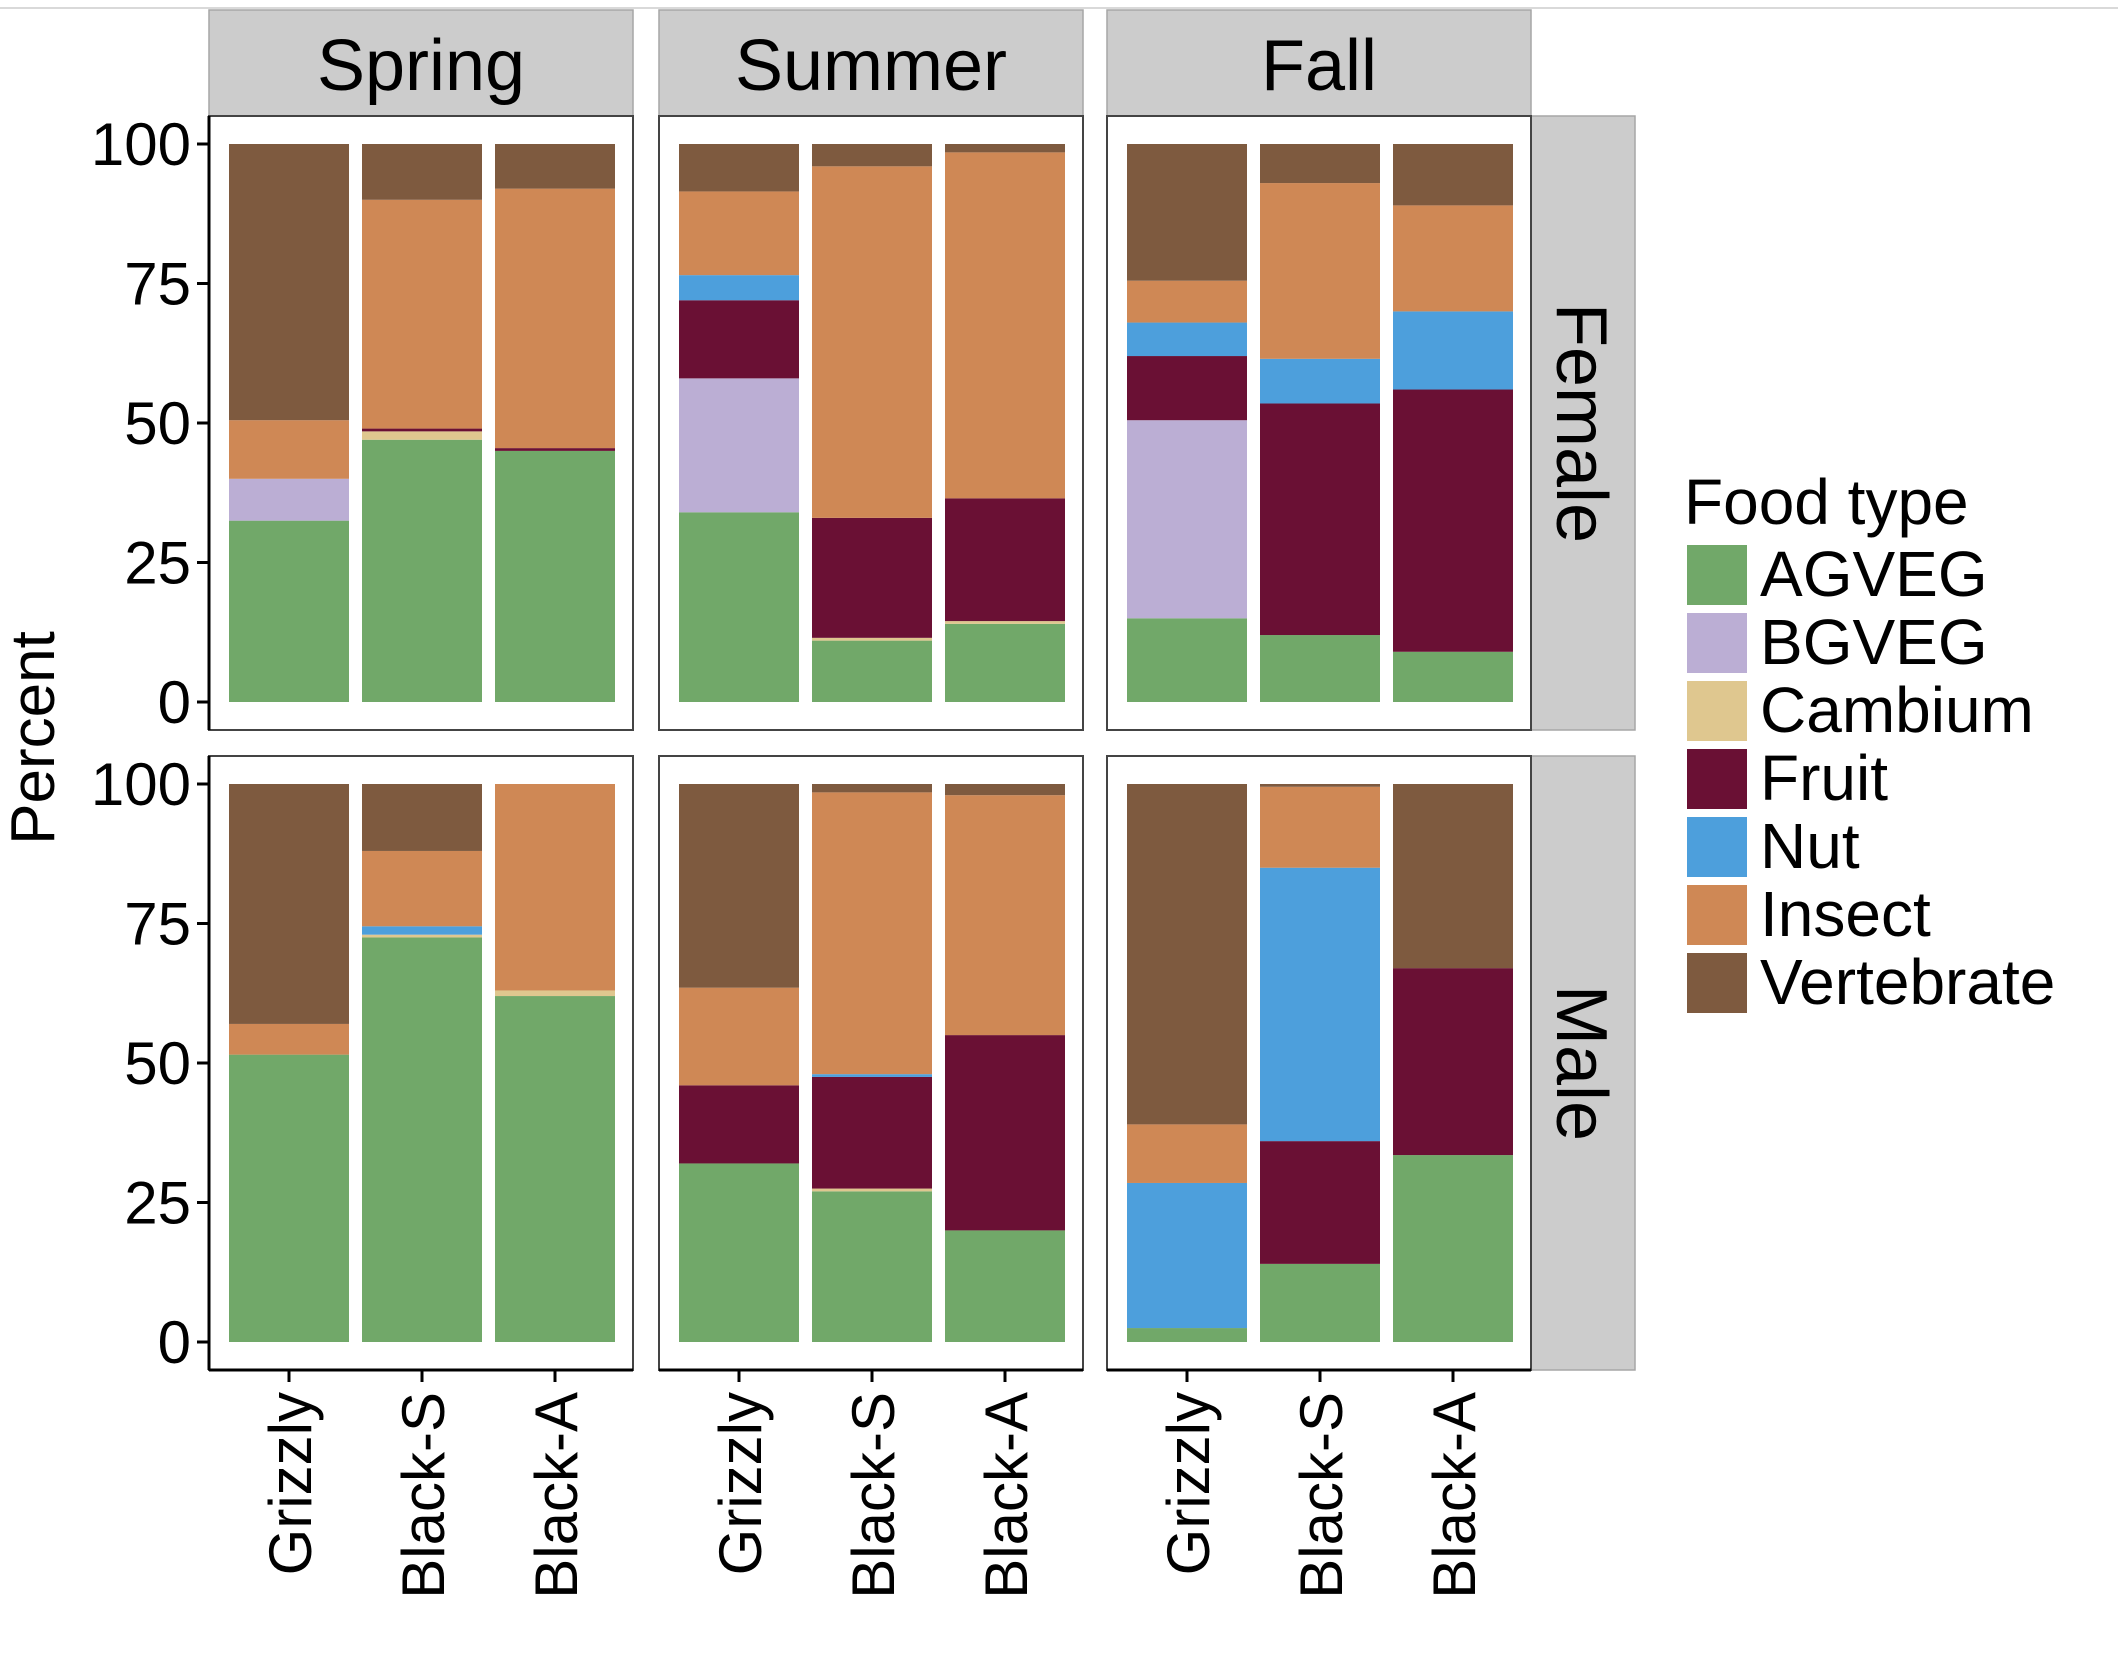  Describe the element at coordinates (1717, 779) in the screenshot. I see `legend-key-fruit` at that location.